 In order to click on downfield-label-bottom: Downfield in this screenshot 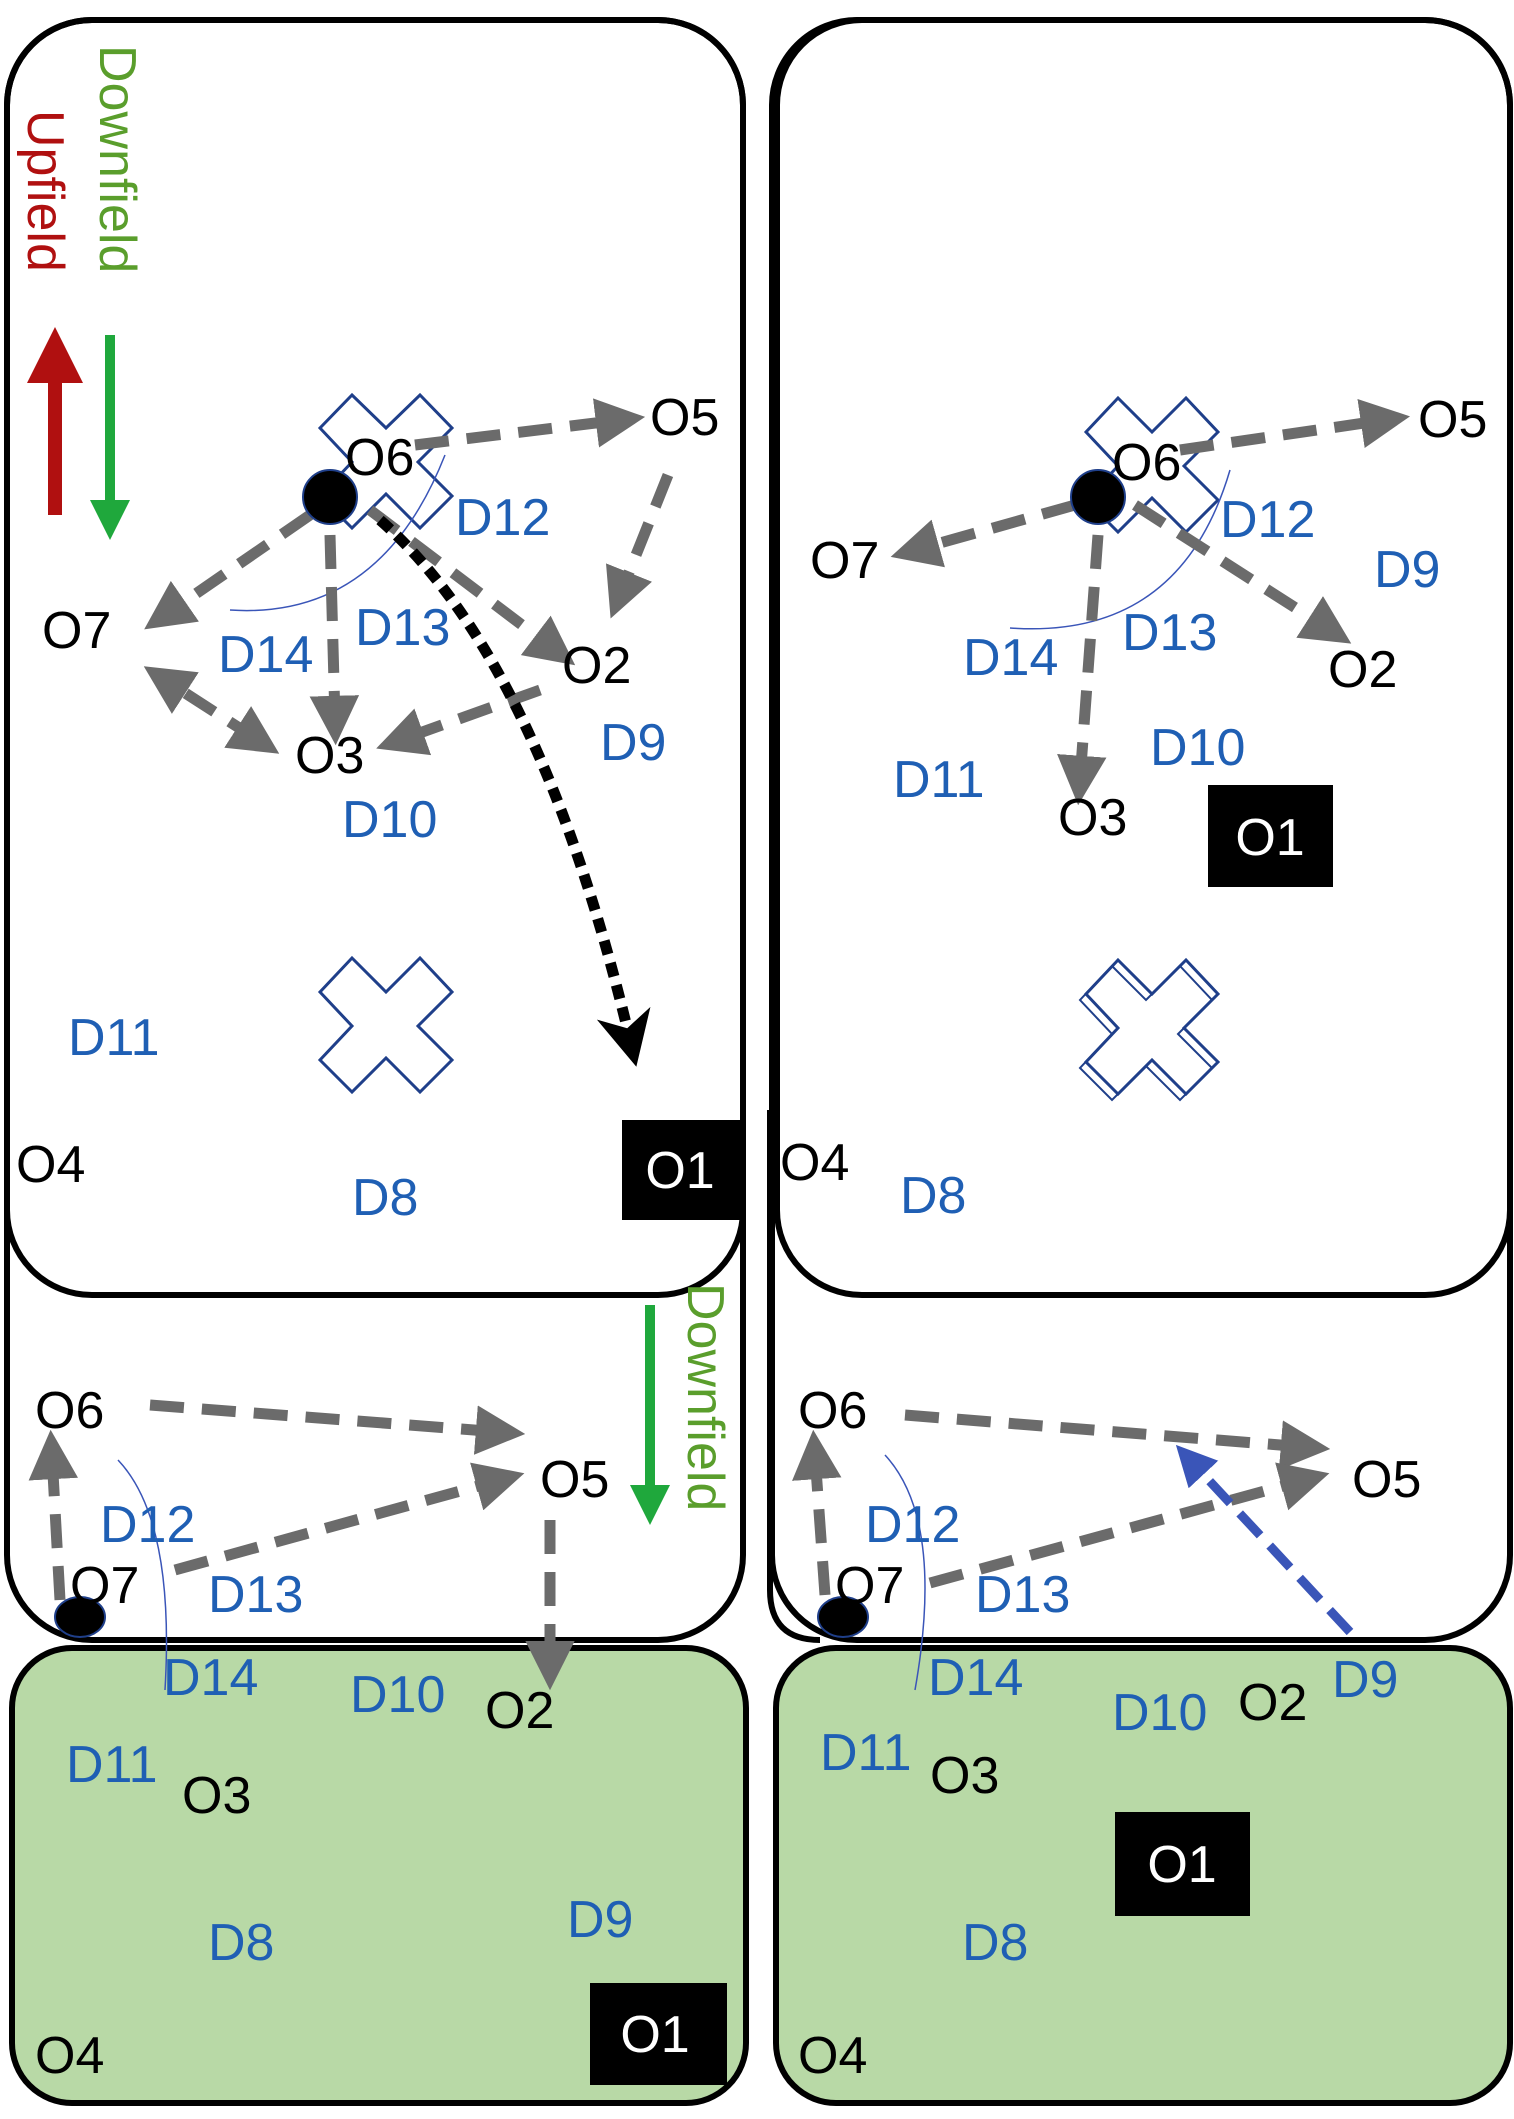, I will do `click(705, 1397)`.